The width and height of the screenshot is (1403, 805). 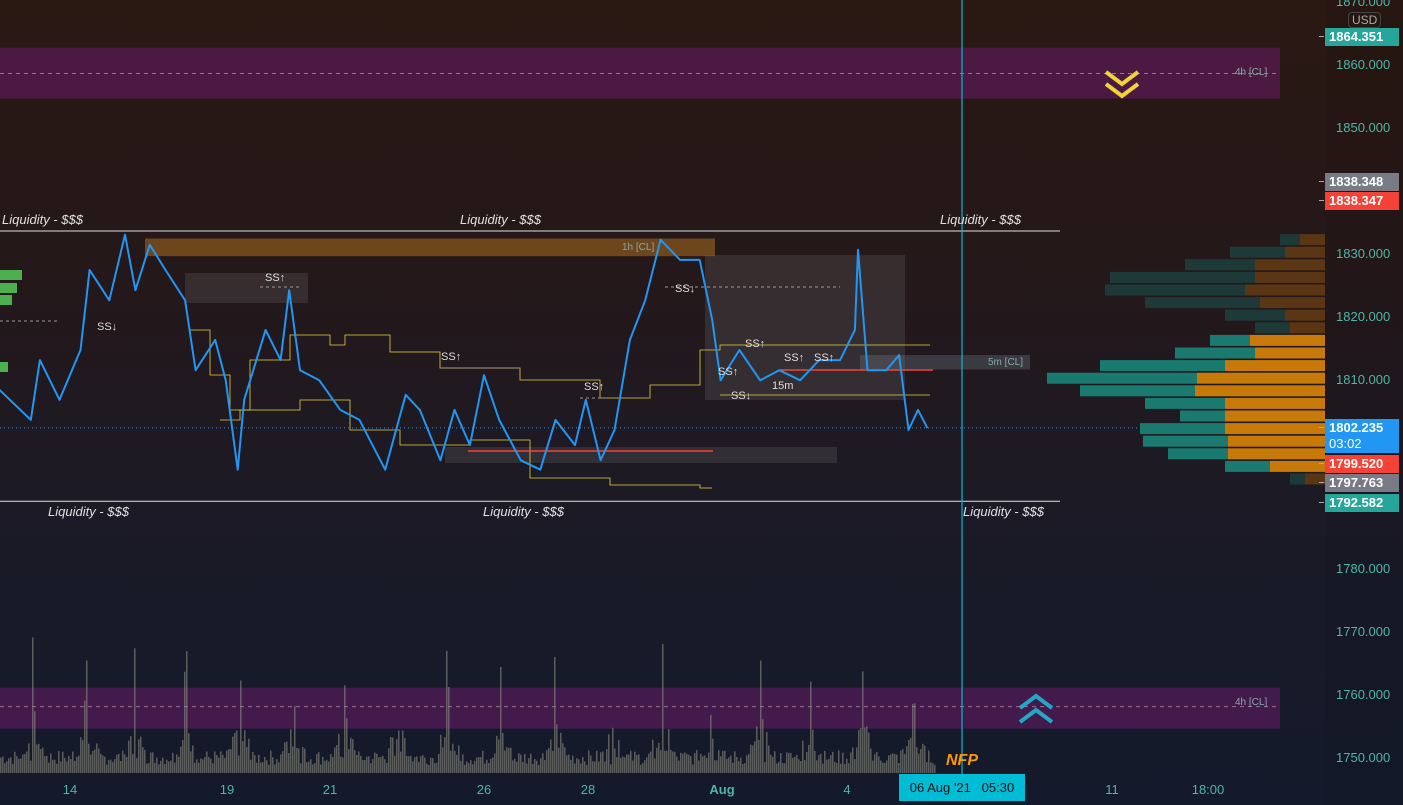 What do you see at coordinates (741, 396) in the screenshot?
I see `sweep-annotation: SS↓` at bounding box center [741, 396].